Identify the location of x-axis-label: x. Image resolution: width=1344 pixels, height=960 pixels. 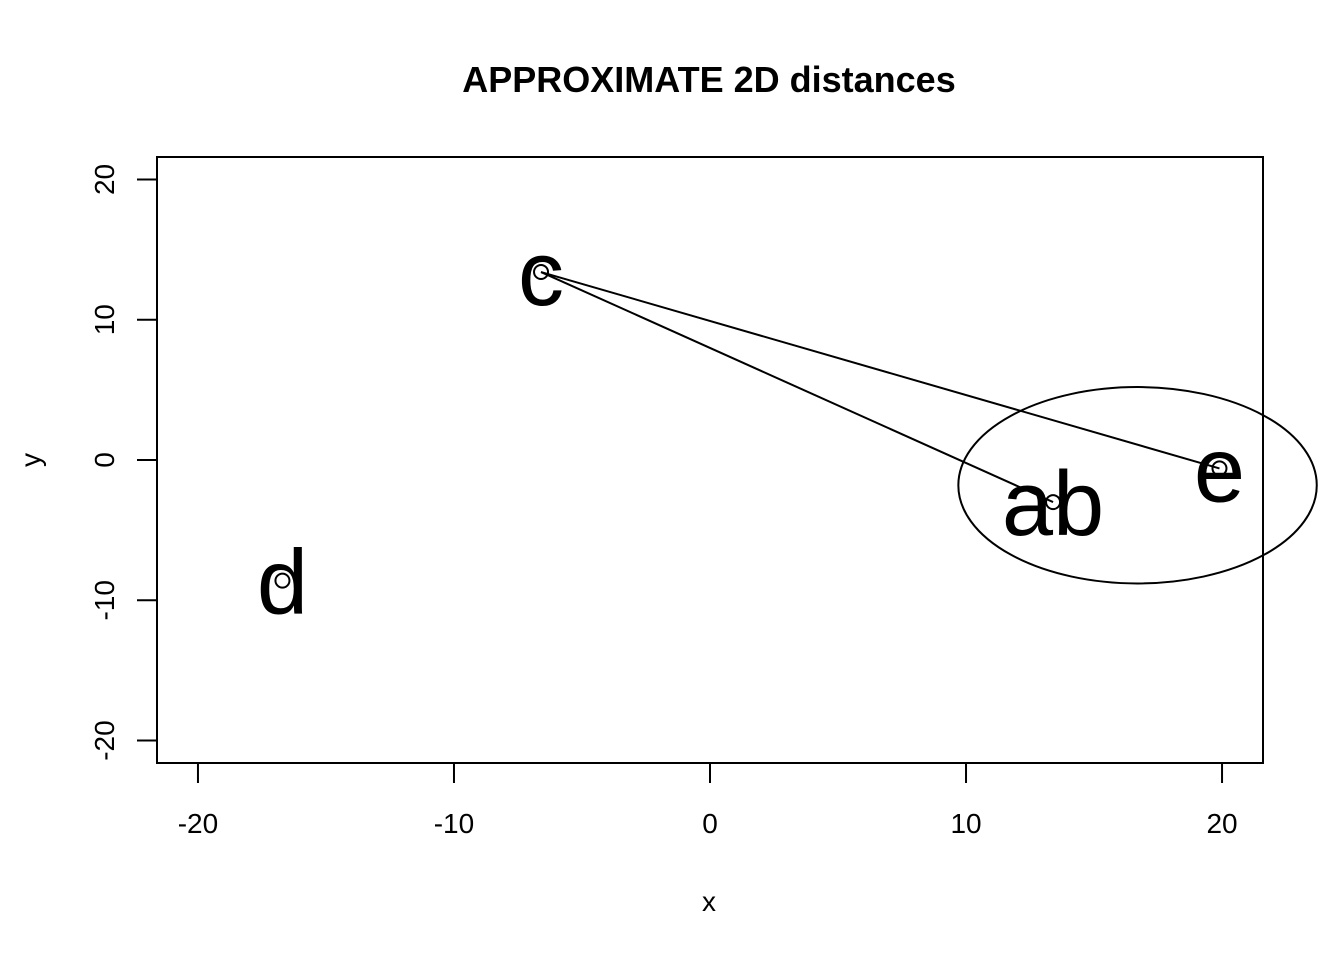
(709, 901).